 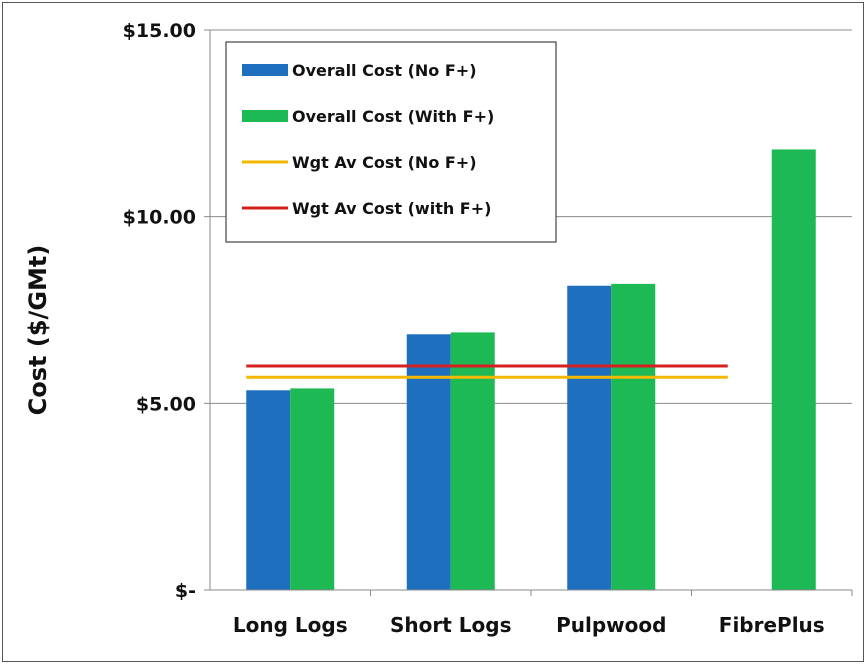 What do you see at coordinates (384, 70) in the screenshot?
I see `legend-label: Overall Cost (No F+)` at bounding box center [384, 70].